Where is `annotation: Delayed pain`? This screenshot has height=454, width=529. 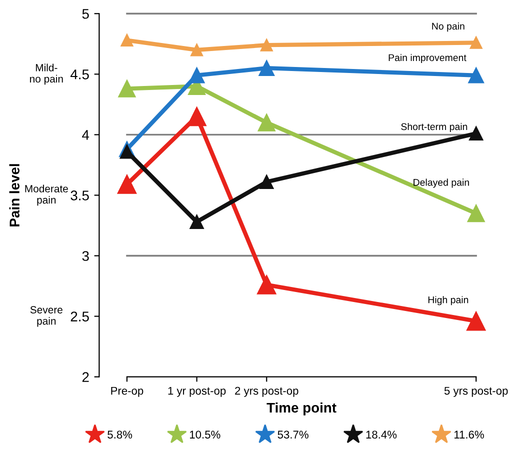
annotation: Delayed pain is located at coordinates (441, 183).